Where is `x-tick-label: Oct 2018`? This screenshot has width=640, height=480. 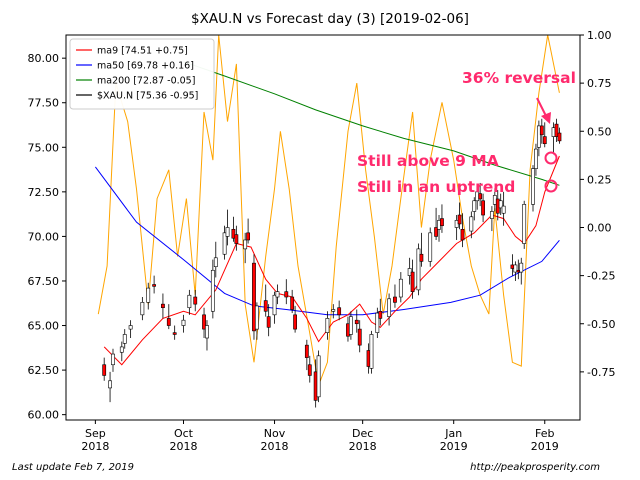 x-tick-label: Oct 2018 is located at coordinates (183, 440).